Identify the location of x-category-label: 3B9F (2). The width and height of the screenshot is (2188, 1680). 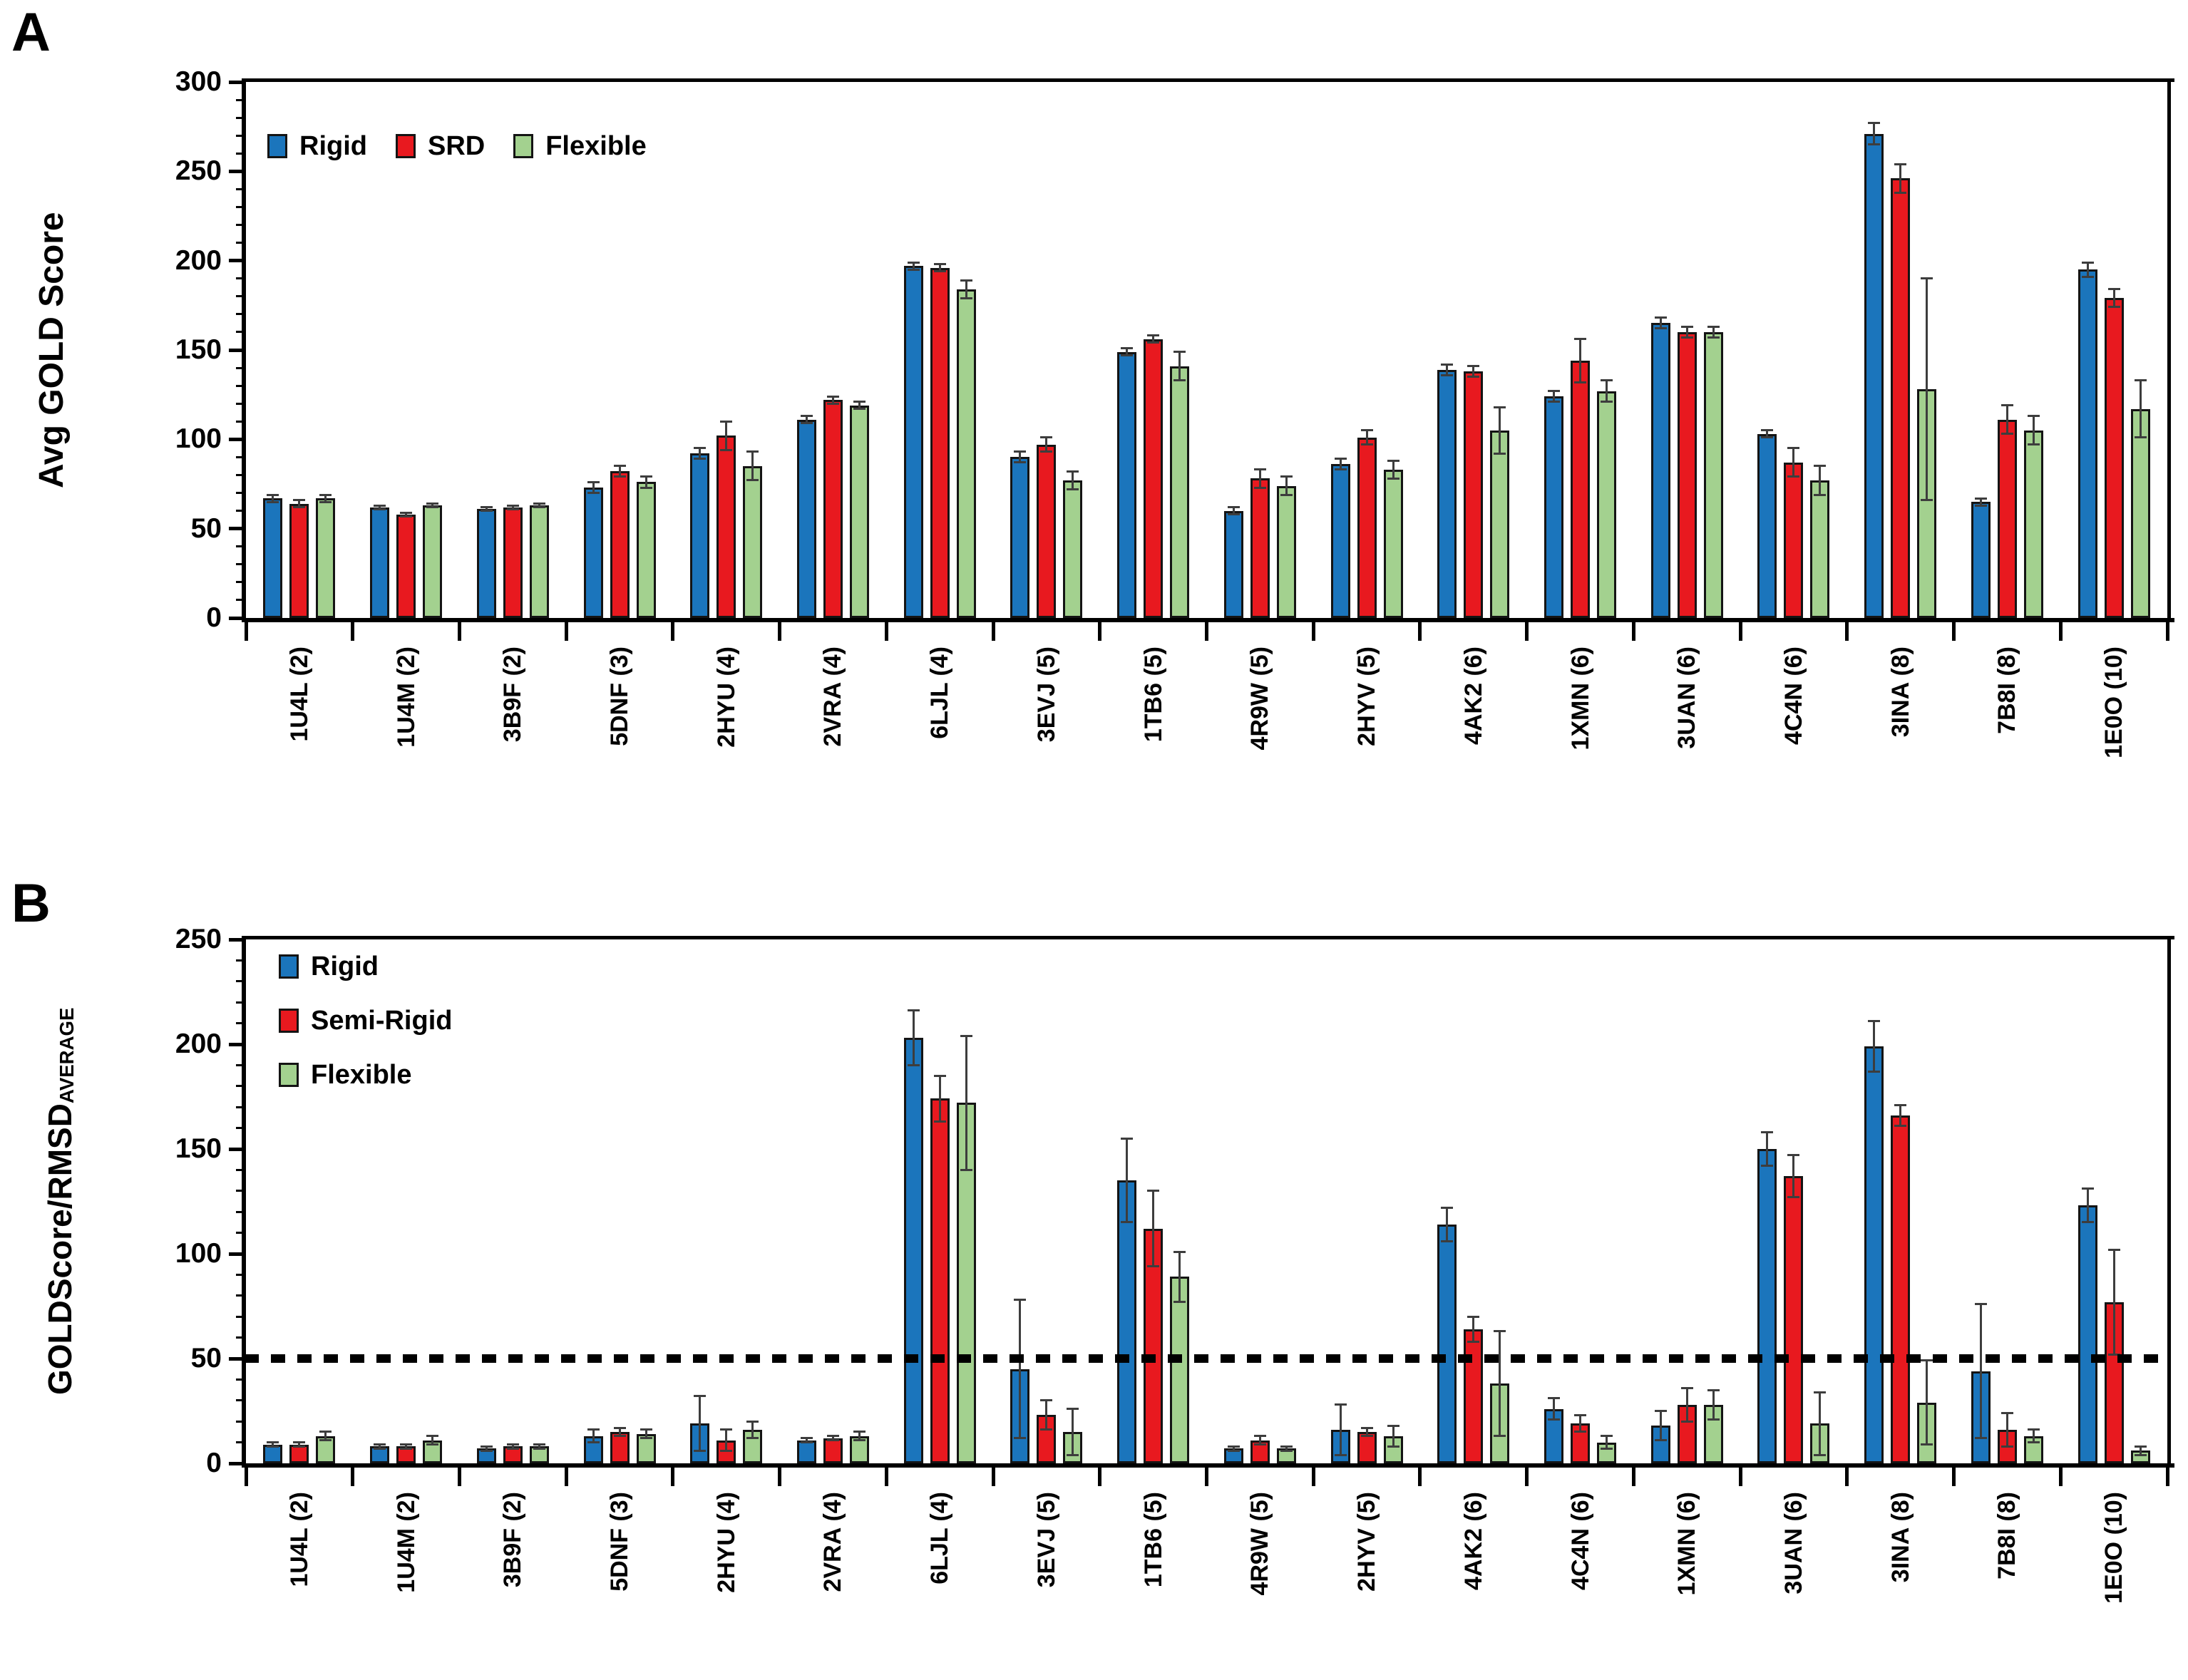
(513, 1540).